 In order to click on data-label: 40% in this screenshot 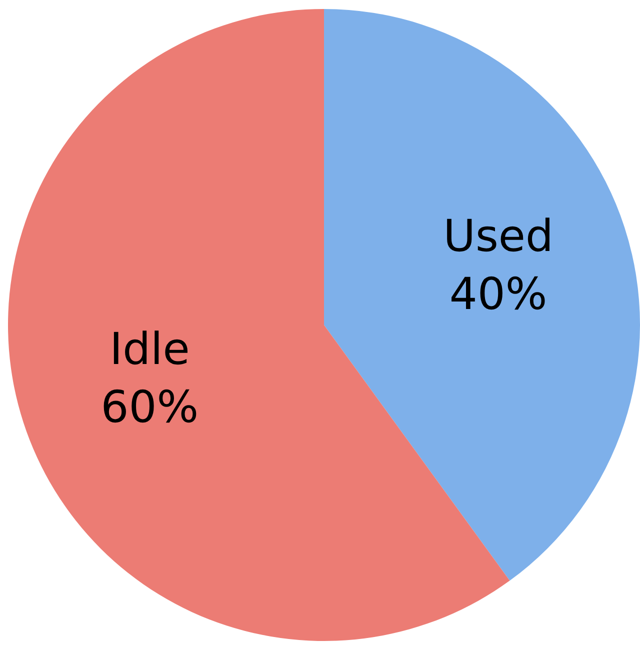, I will do `click(498, 294)`.